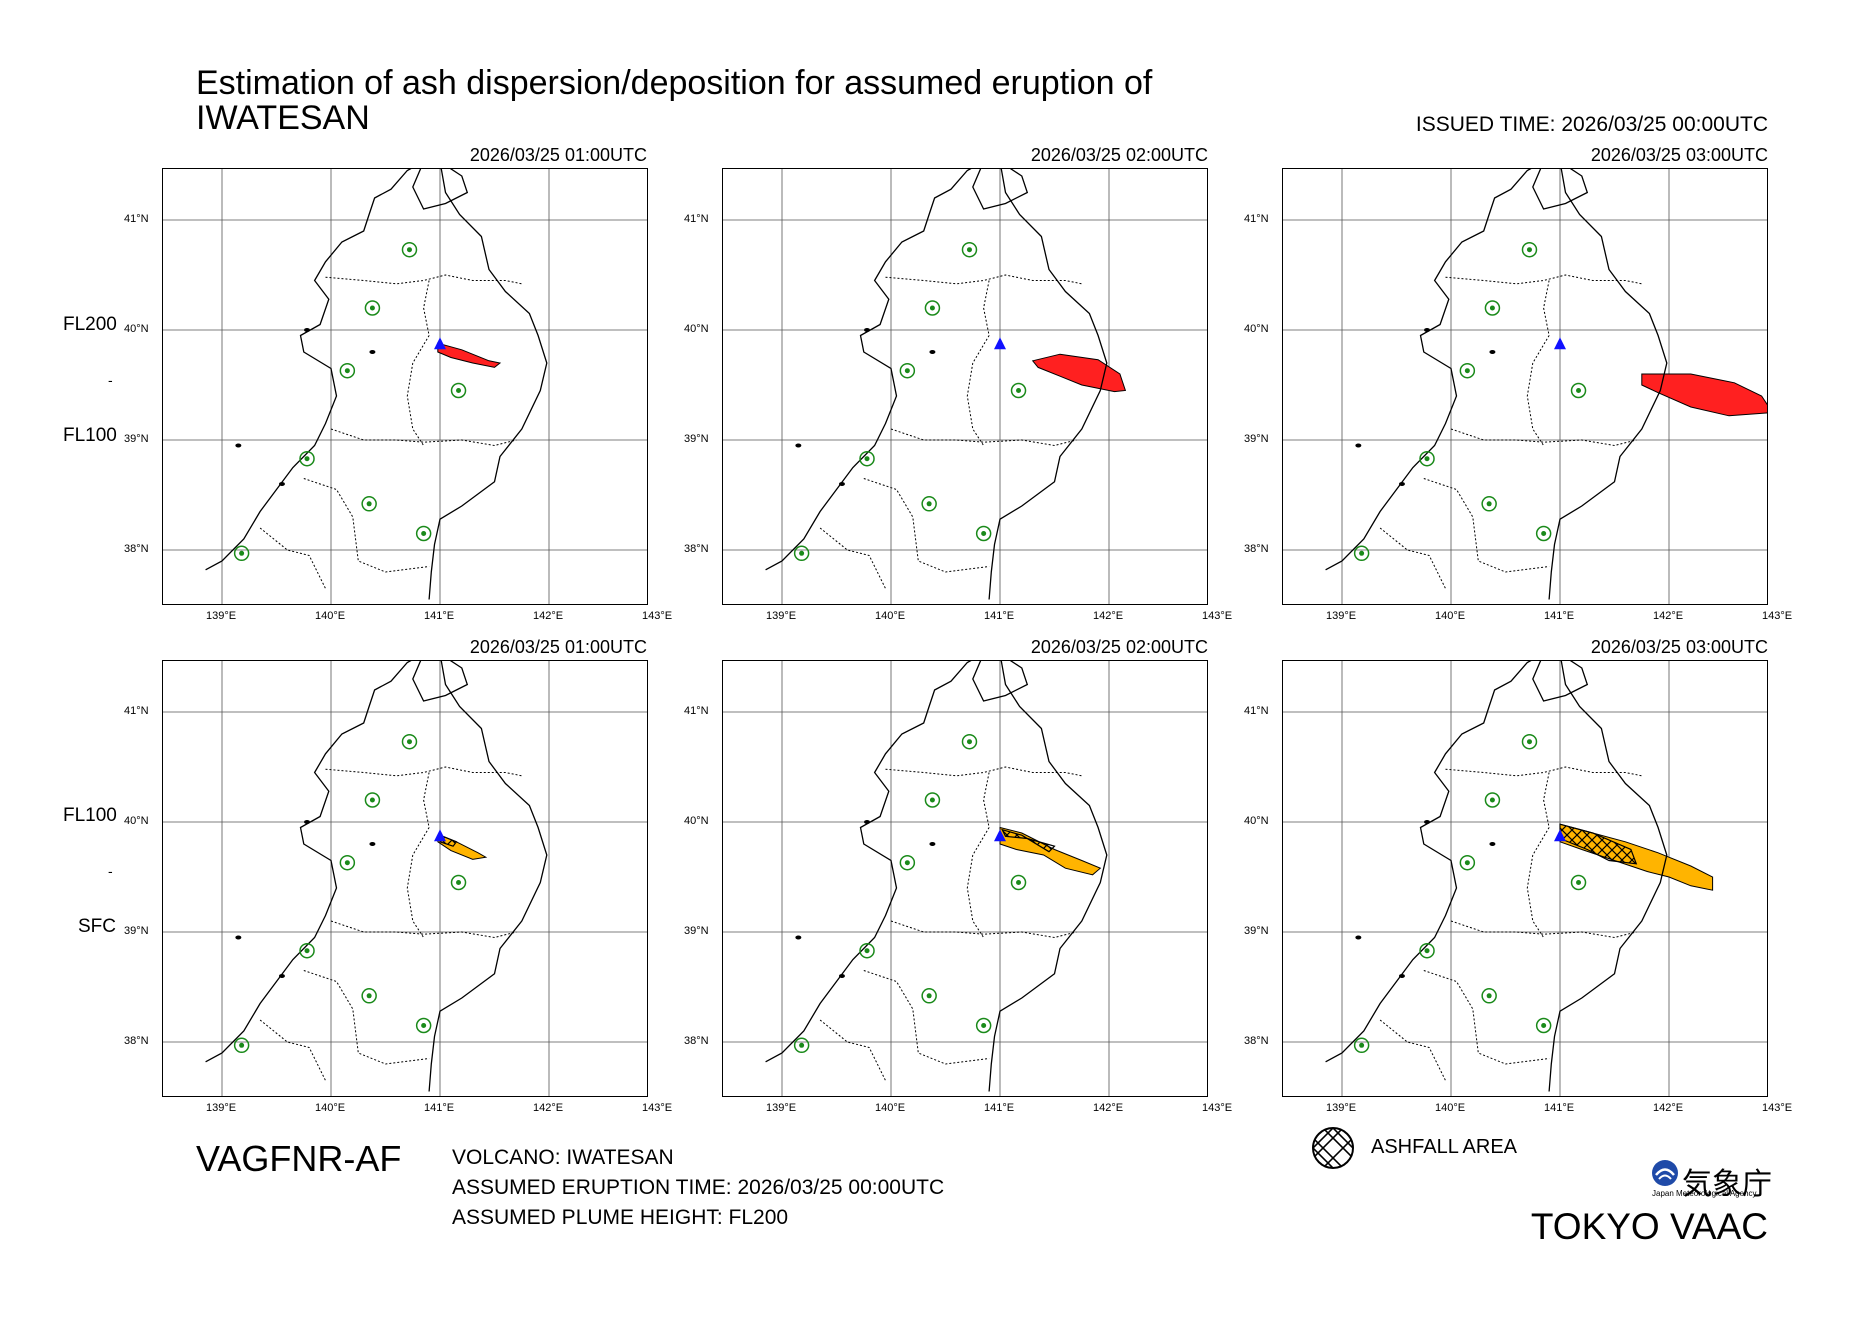 Image resolution: width=1869 pixels, height=1322 pixels. What do you see at coordinates (1525, 386) in the screenshot?
I see `map-svg-r1c3` at bounding box center [1525, 386].